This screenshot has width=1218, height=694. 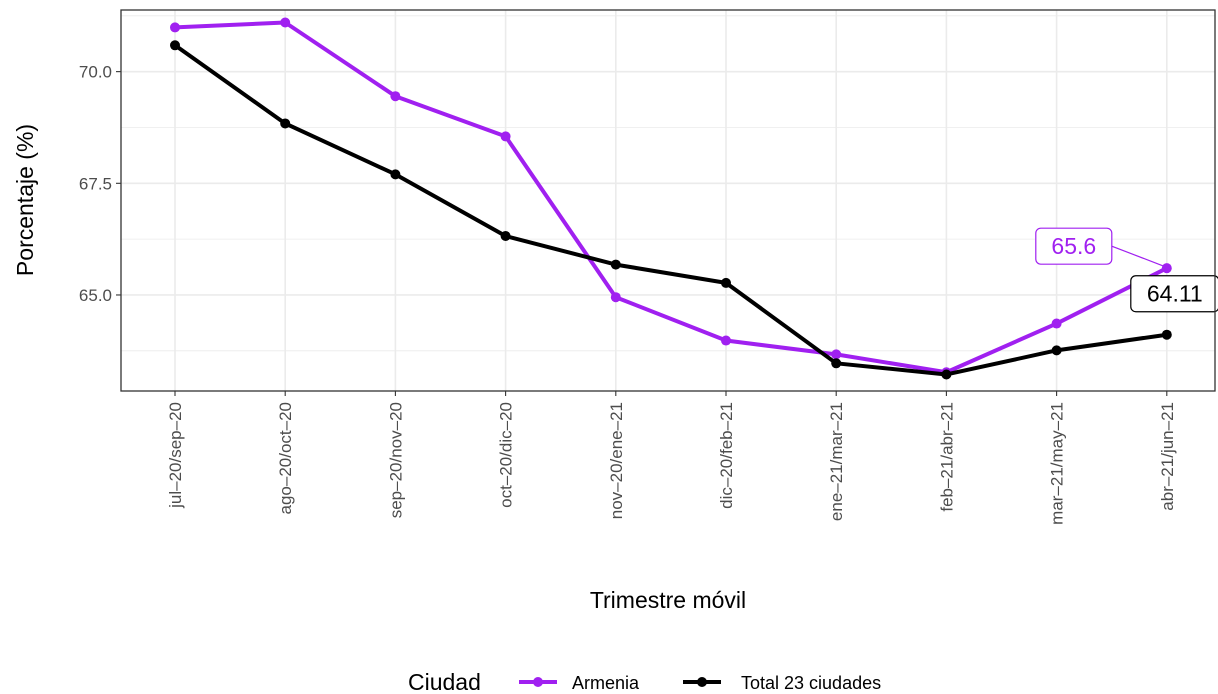 I want to click on end-label-box-armenia, so click(x=1074, y=246).